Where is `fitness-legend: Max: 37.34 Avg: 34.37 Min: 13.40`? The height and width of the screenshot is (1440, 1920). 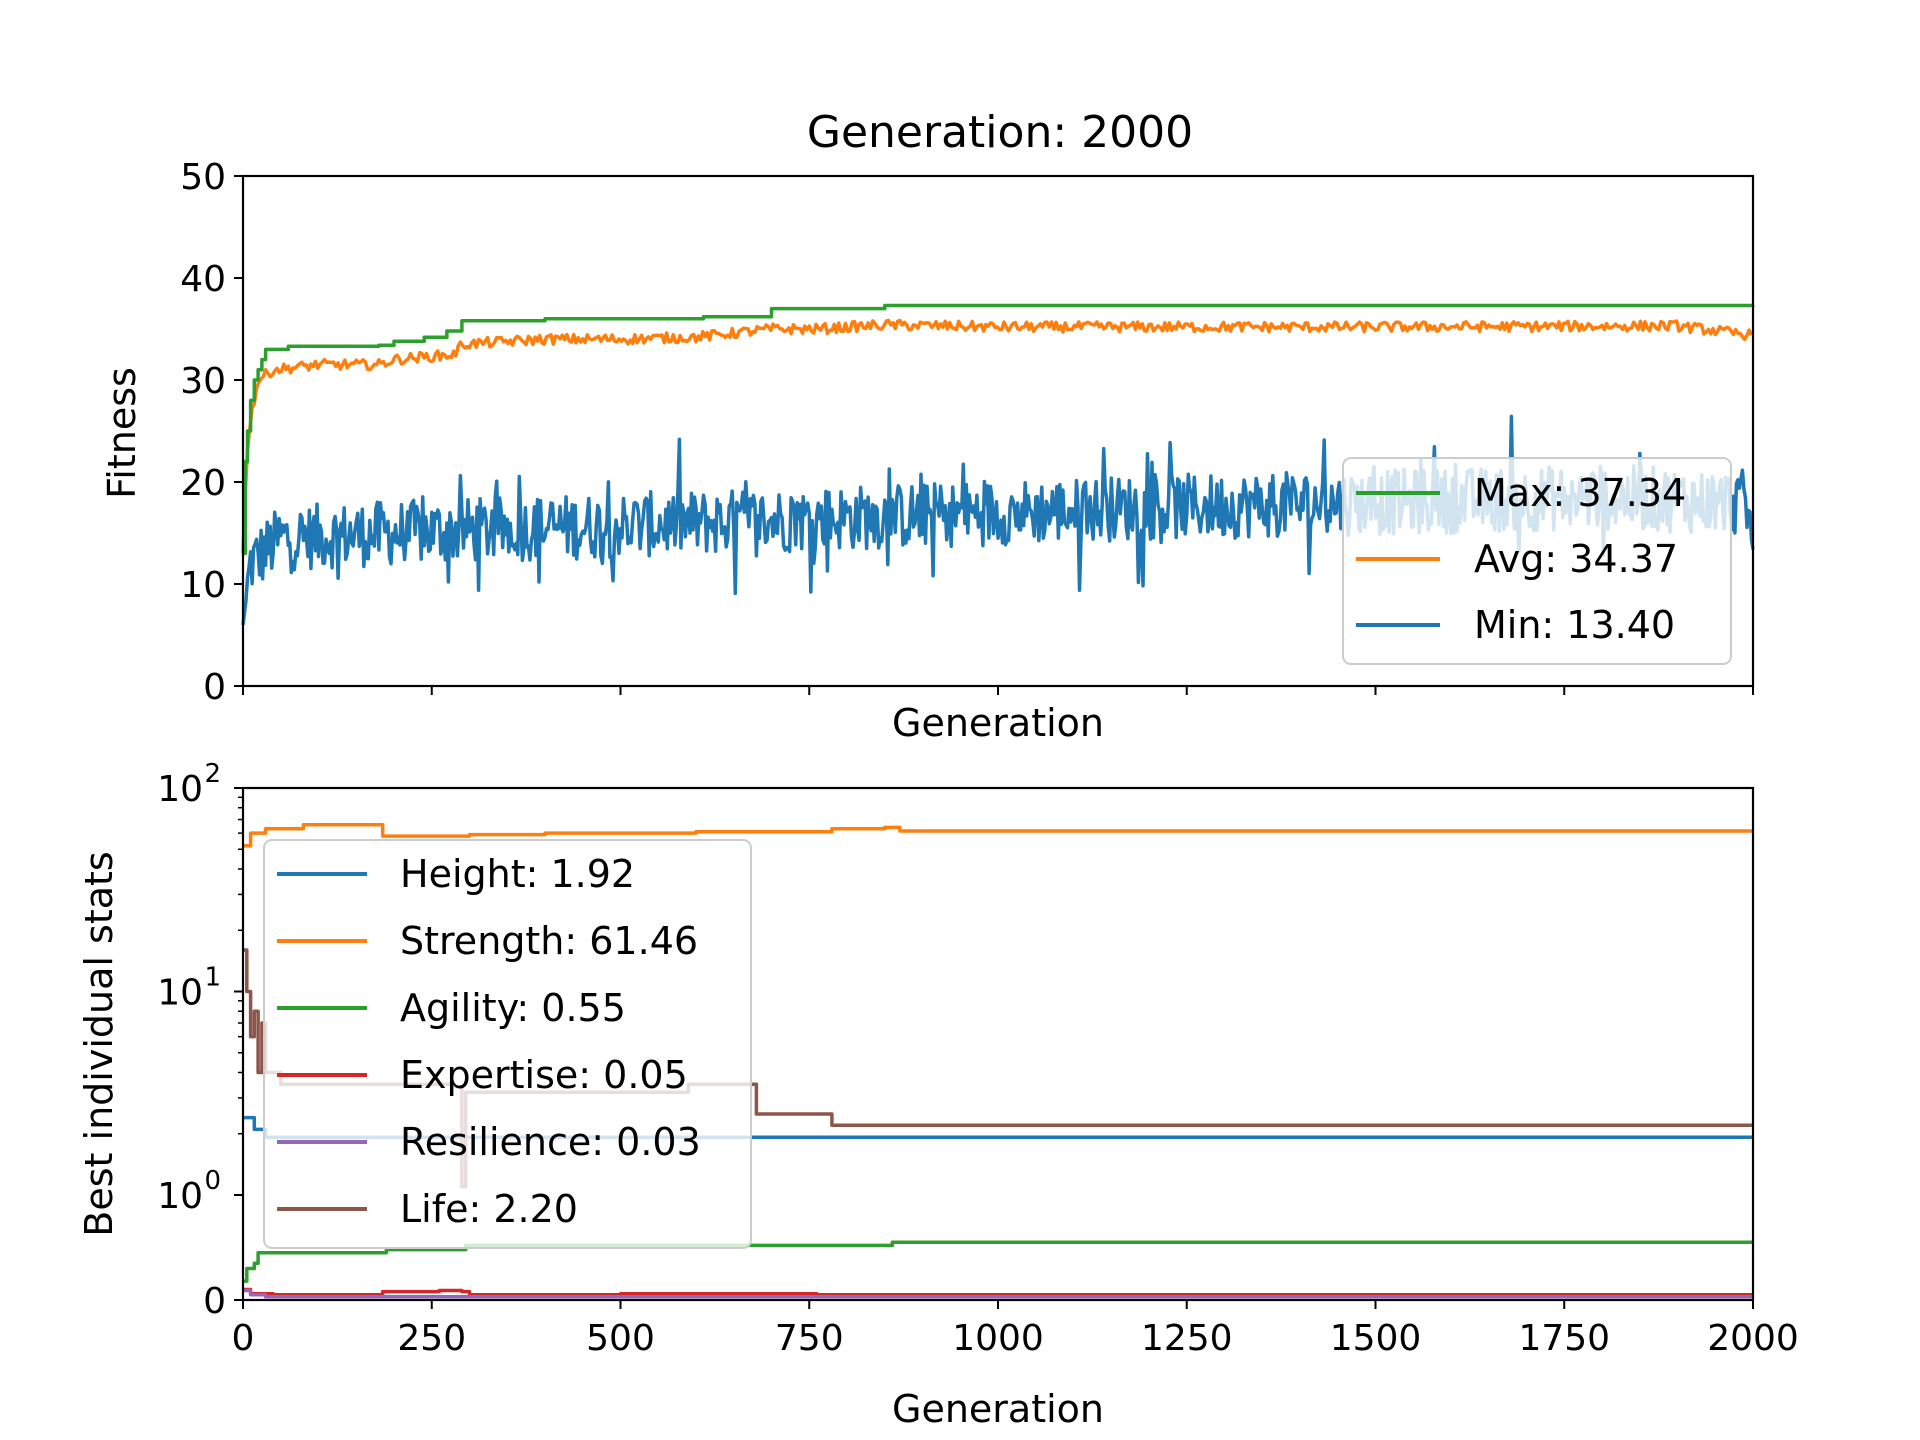
fitness-legend: Max: 37.34 Avg: 34.37 Min: 13.40 is located at coordinates (1537, 561).